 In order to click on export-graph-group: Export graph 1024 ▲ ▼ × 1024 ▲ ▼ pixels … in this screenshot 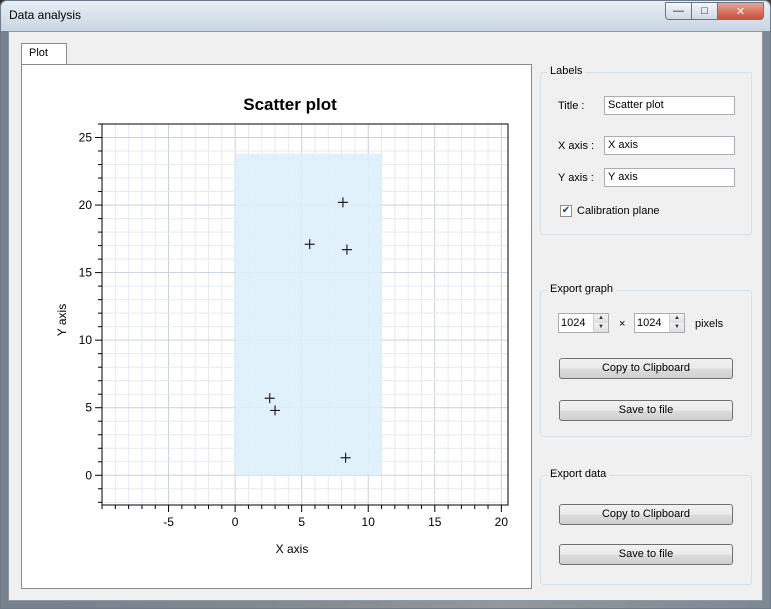, I will do `click(646, 360)`.